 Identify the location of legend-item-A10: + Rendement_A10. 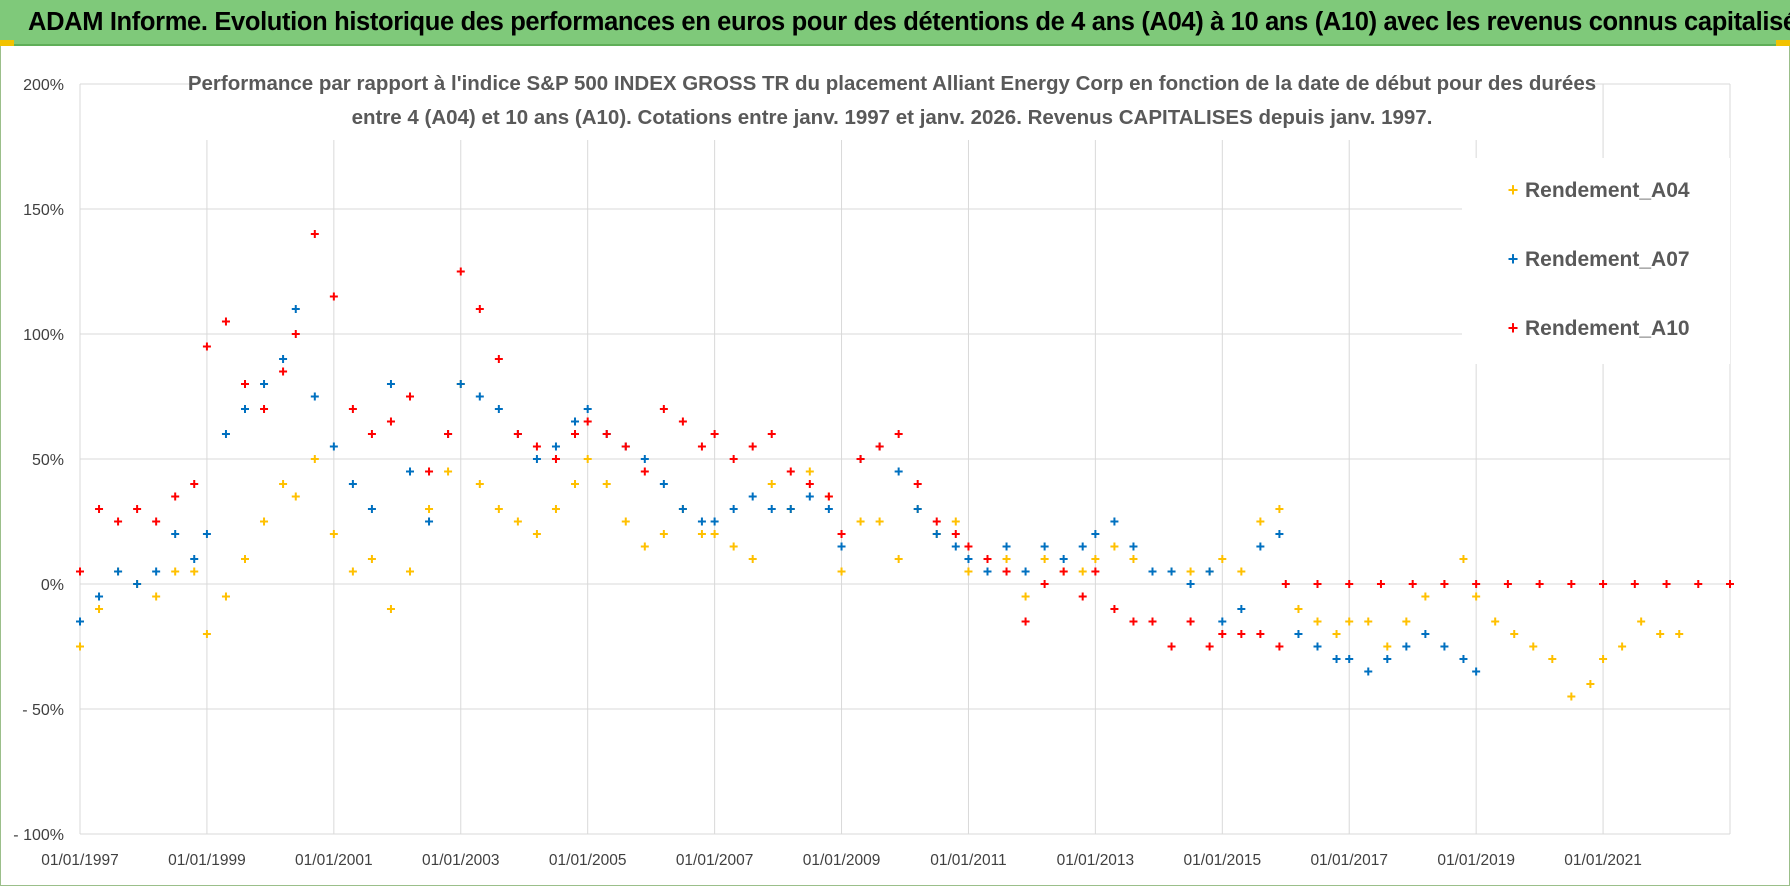
(1599, 328).